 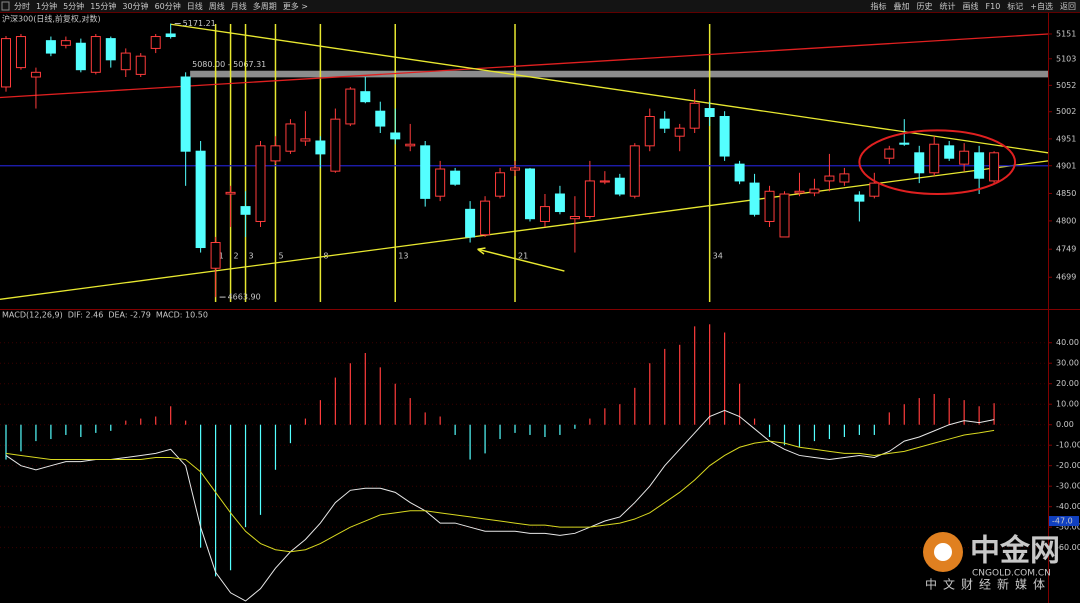 I want to click on toolbar-action: 返回, so click(x=1068, y=6).